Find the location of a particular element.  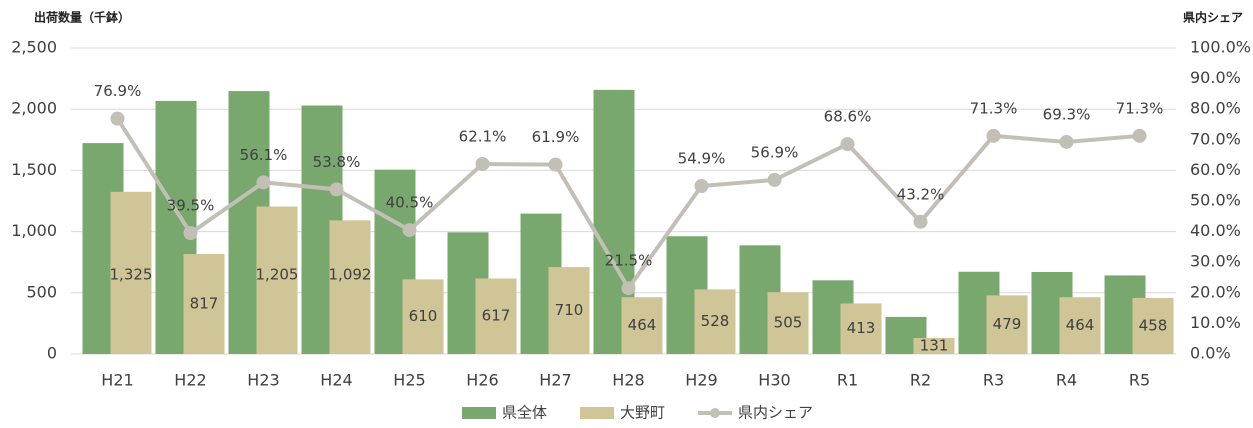

data-label: 39.5% is located at coordinates (191, 206).